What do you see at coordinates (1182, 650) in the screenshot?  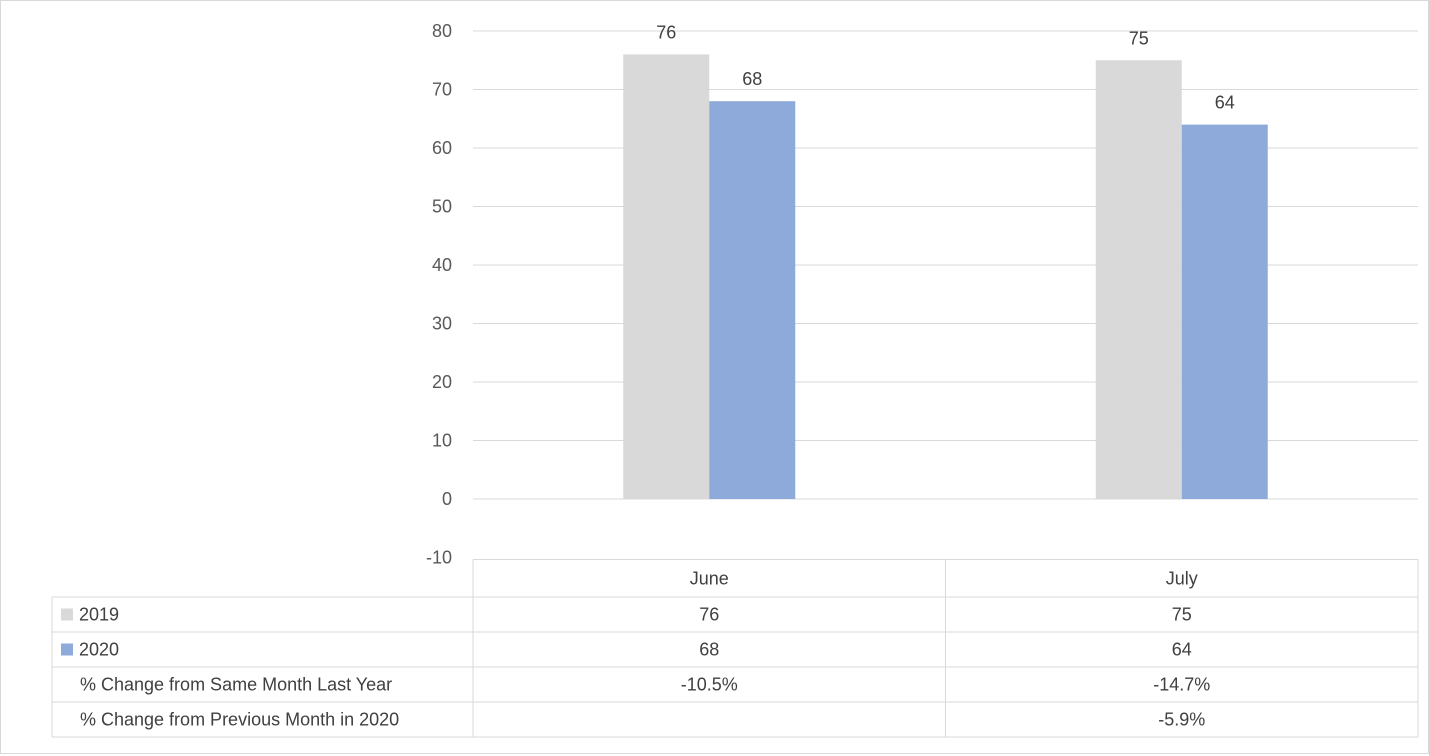 I see `table-cell: 64` at bounding box center [1182, 650].